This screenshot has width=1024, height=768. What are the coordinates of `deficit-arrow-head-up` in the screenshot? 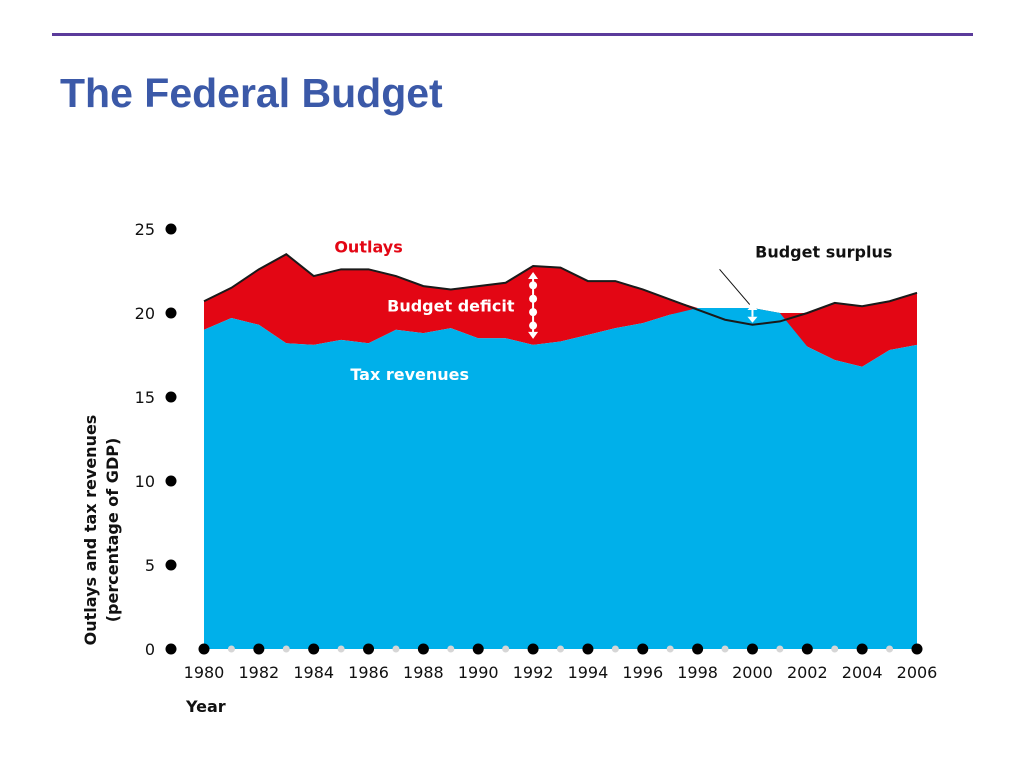 It's located at (533, 275).